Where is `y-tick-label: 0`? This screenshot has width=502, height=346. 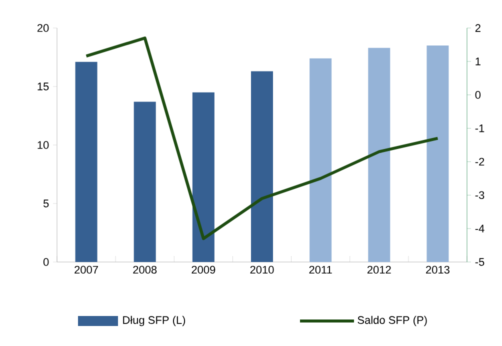
y-tick-label: 0 is located at coordinates (46, 262).